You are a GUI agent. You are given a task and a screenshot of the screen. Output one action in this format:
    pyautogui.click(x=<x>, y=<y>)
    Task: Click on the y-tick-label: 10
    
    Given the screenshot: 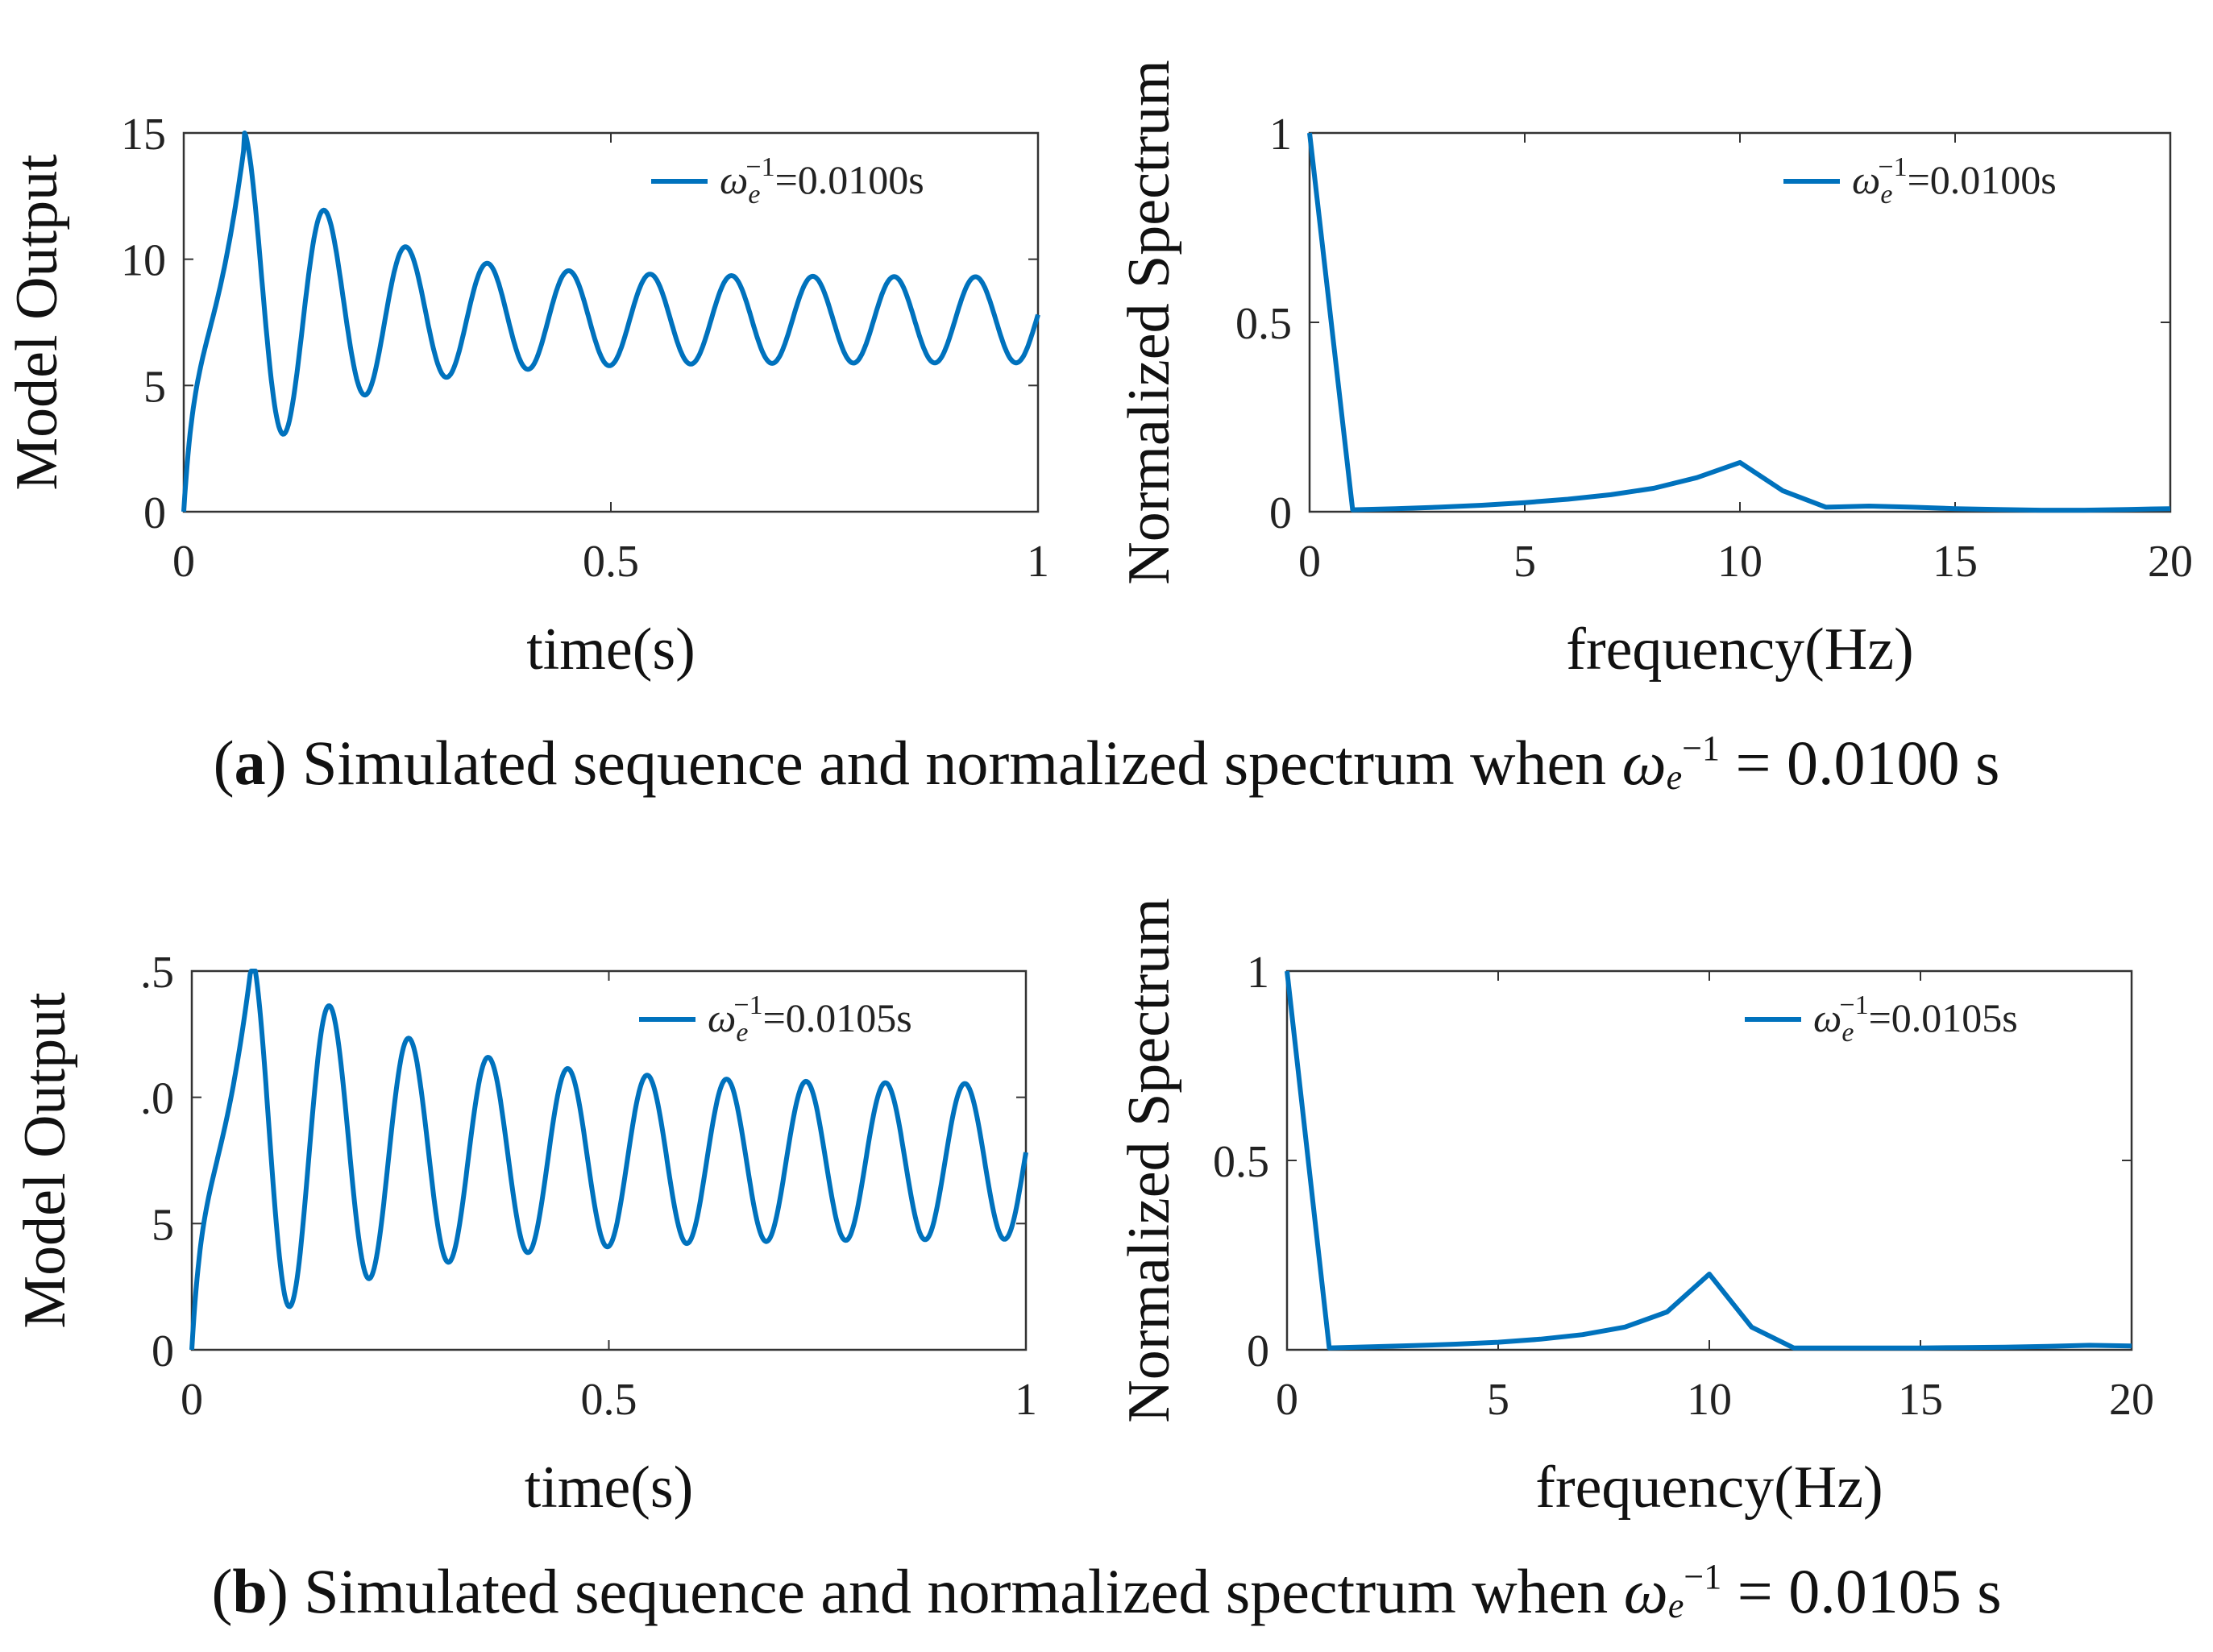 What is the action you would take?
    pyautogui.click(x=144, y=261)
    